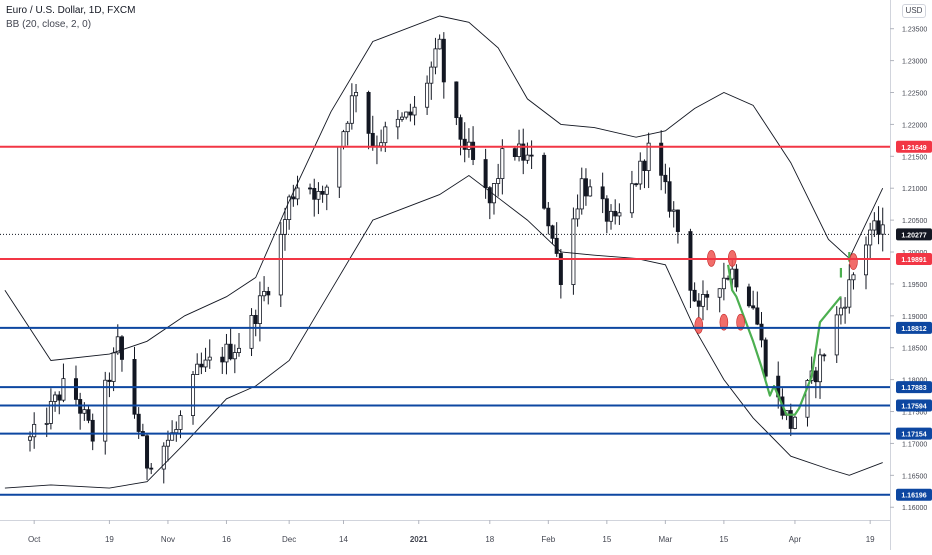 This screenshot has height=555, width=932. I want to click on y-tick-label: 1.16500, so click(914, 476).